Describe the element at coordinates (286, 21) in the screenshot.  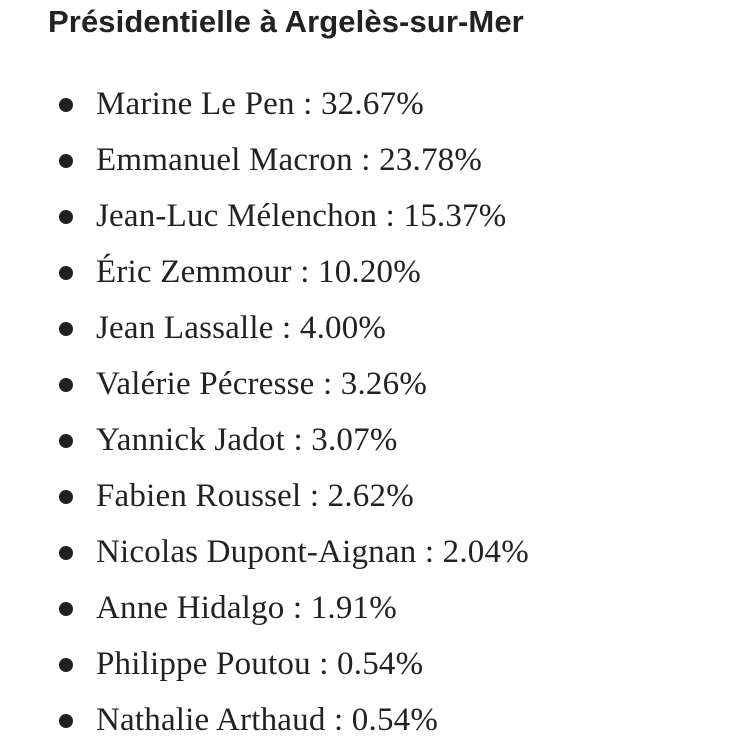
I see `page-title: Présidentielle à Argelès-sur-Mer` at that location.